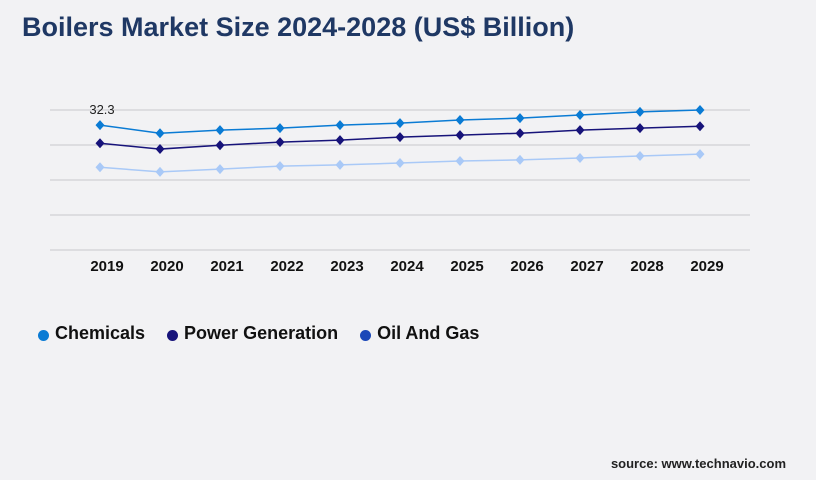  Describe the element at coordinates (106, 266) in the screenshot. I see `x-tick-label: 2019` at that location.